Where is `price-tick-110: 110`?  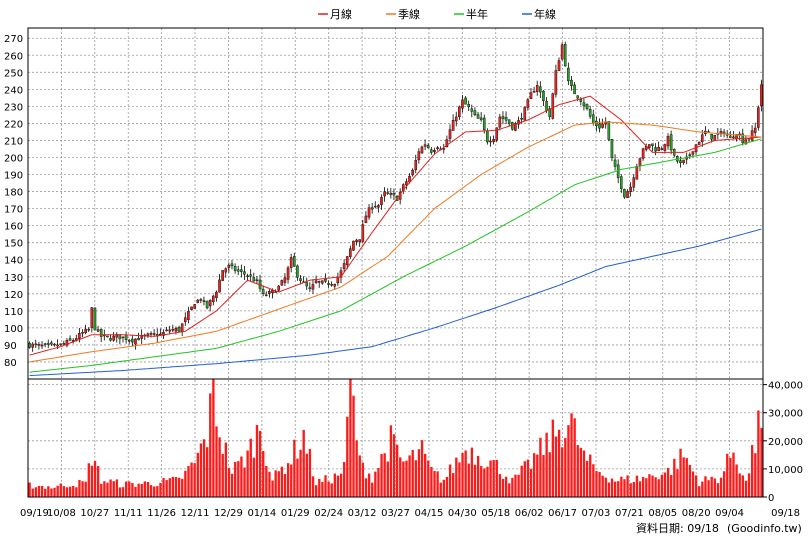 price-tick-110: 110 is located at coordinates (13, 312).